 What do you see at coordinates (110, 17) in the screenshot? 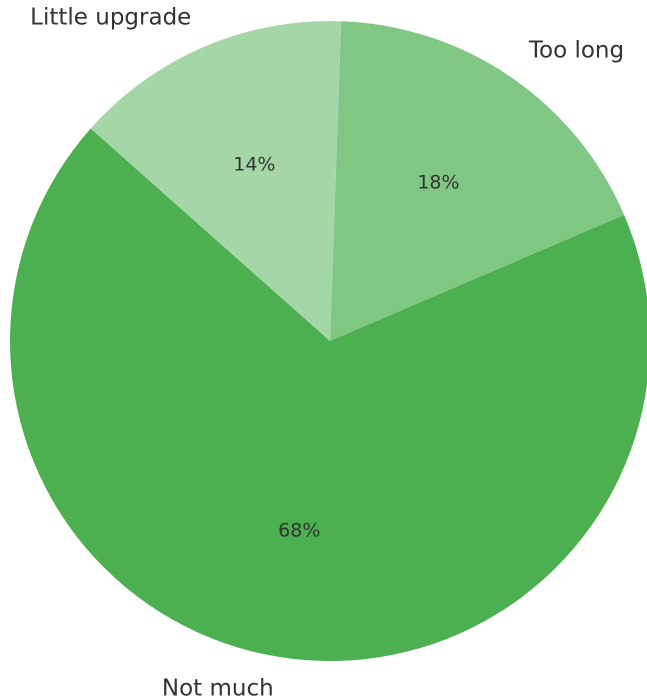
I see `slice-label-little-upgrade: Little upgrade` at bounding box center [110, 17].